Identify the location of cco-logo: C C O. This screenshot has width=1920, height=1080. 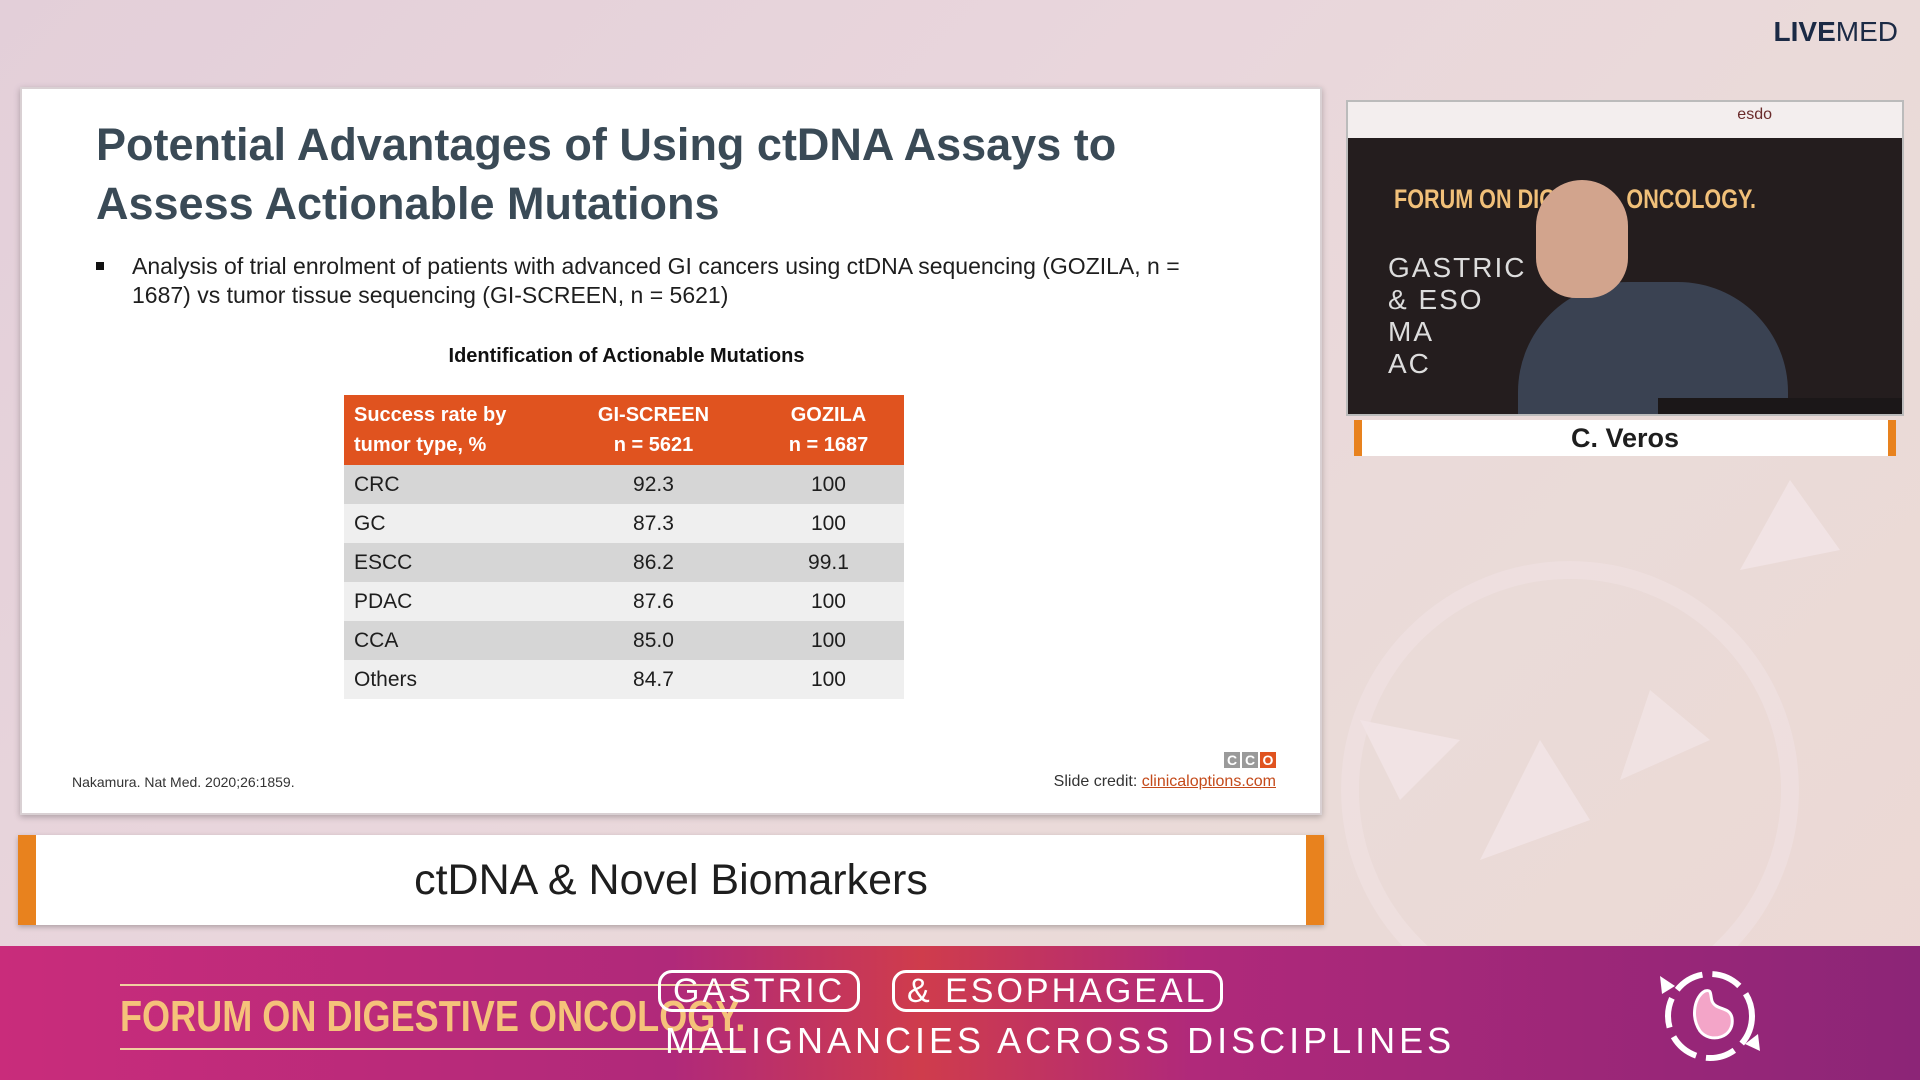
(1250, 760).